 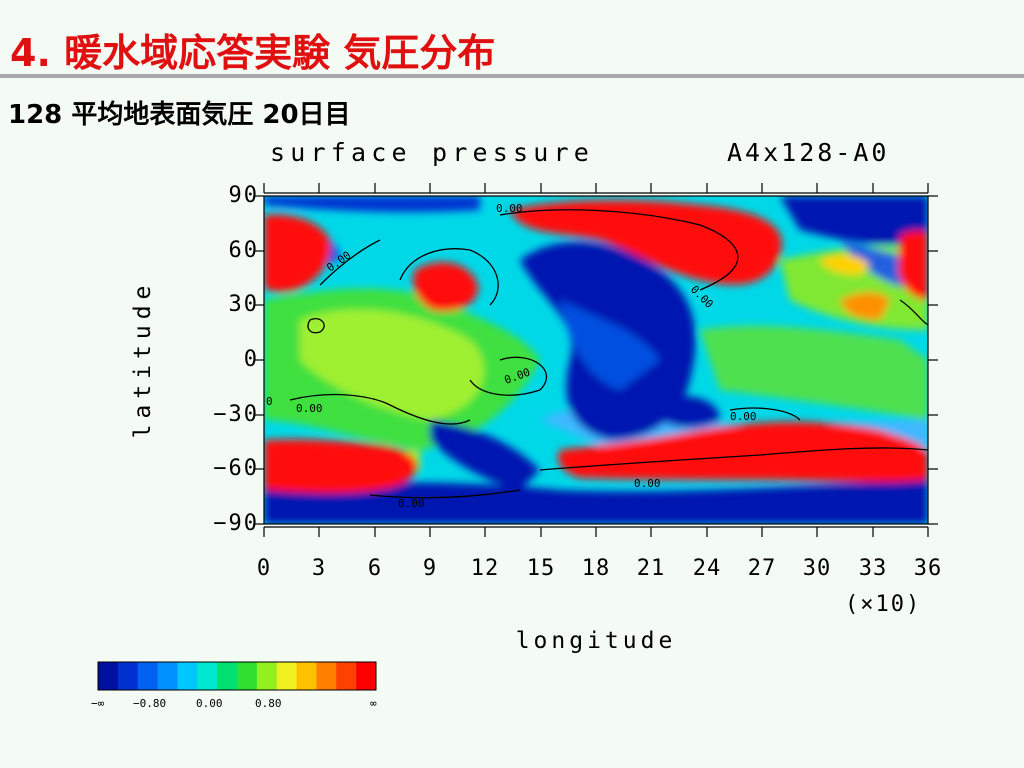 What do you see at coordinates (253, 53) in the screenshot?
I see `slide-title: 4. 暖水域応答実験 気圧分布` at bounding box center [253, 53].